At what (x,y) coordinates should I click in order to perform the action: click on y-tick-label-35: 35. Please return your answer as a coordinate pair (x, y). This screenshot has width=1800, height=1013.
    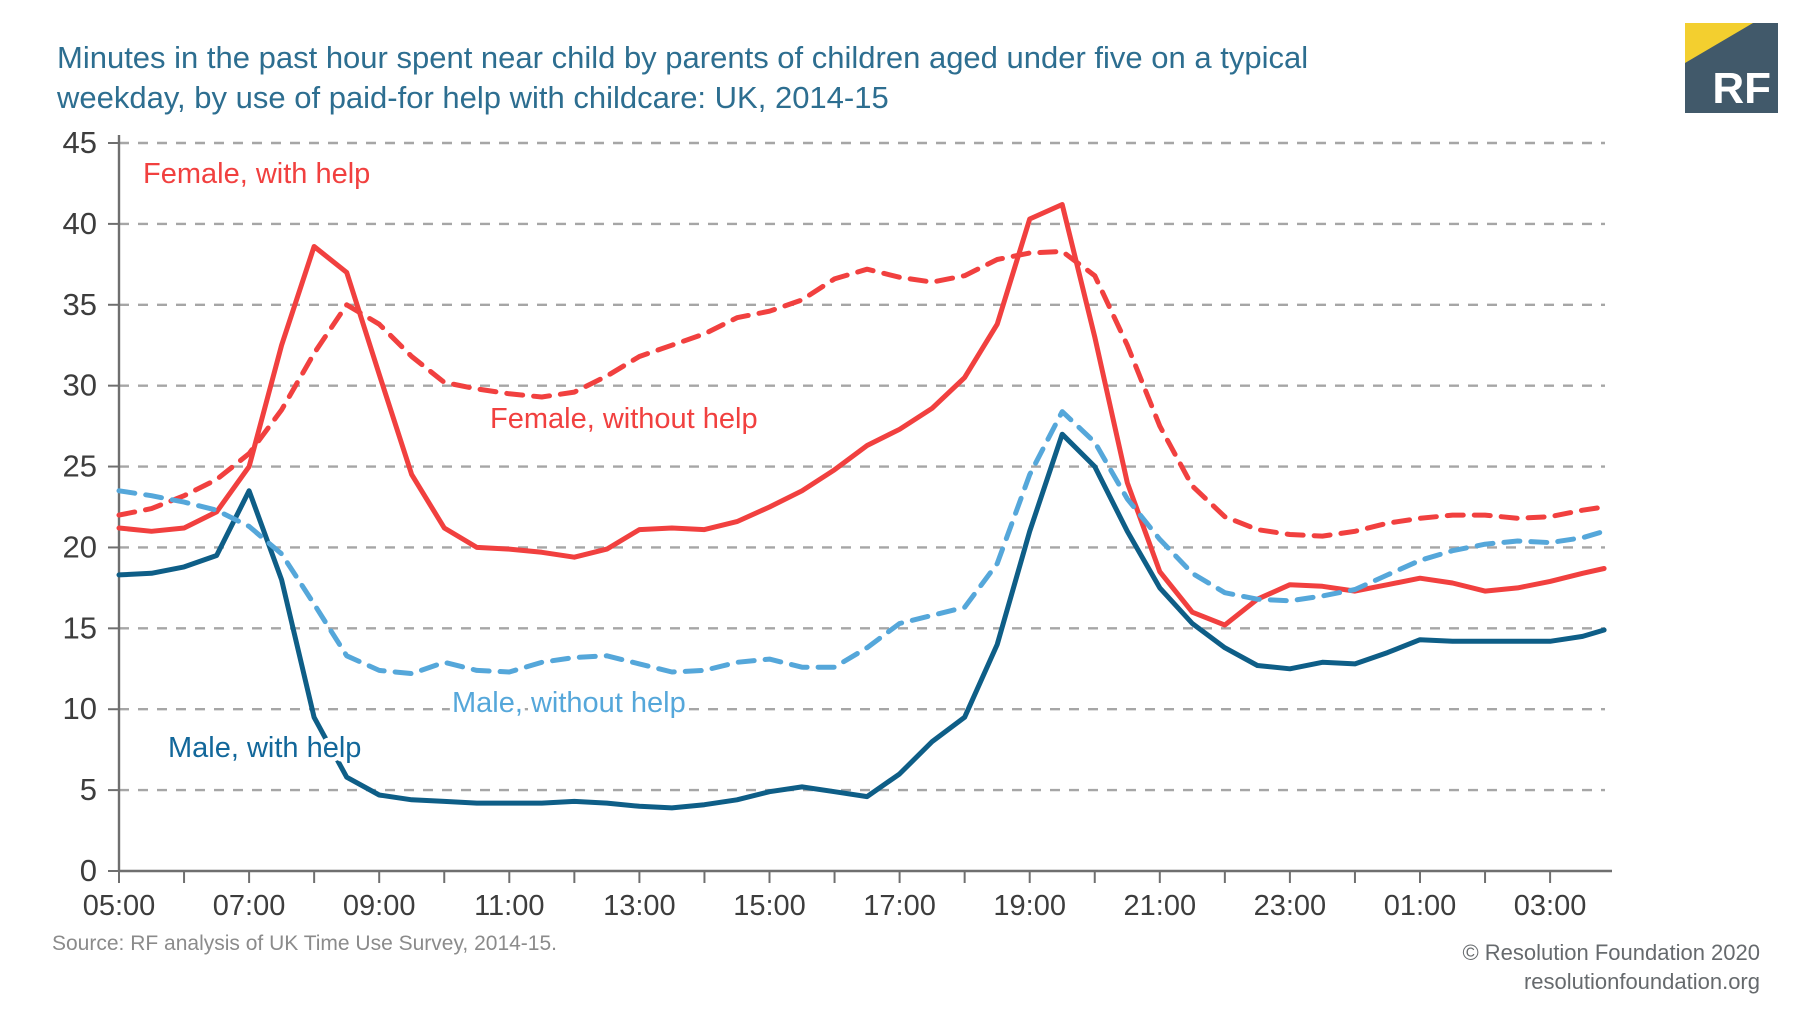
    Looking at the image, I should click on (80, 304).